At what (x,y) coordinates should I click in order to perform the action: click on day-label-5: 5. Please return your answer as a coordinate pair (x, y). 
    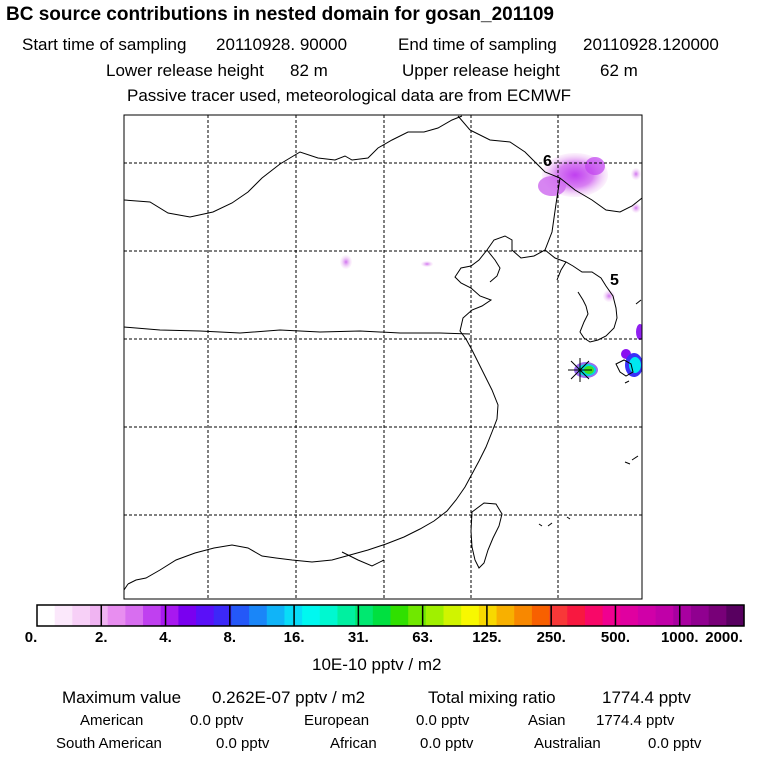
    Looking at the image, I should click on (614, 280).